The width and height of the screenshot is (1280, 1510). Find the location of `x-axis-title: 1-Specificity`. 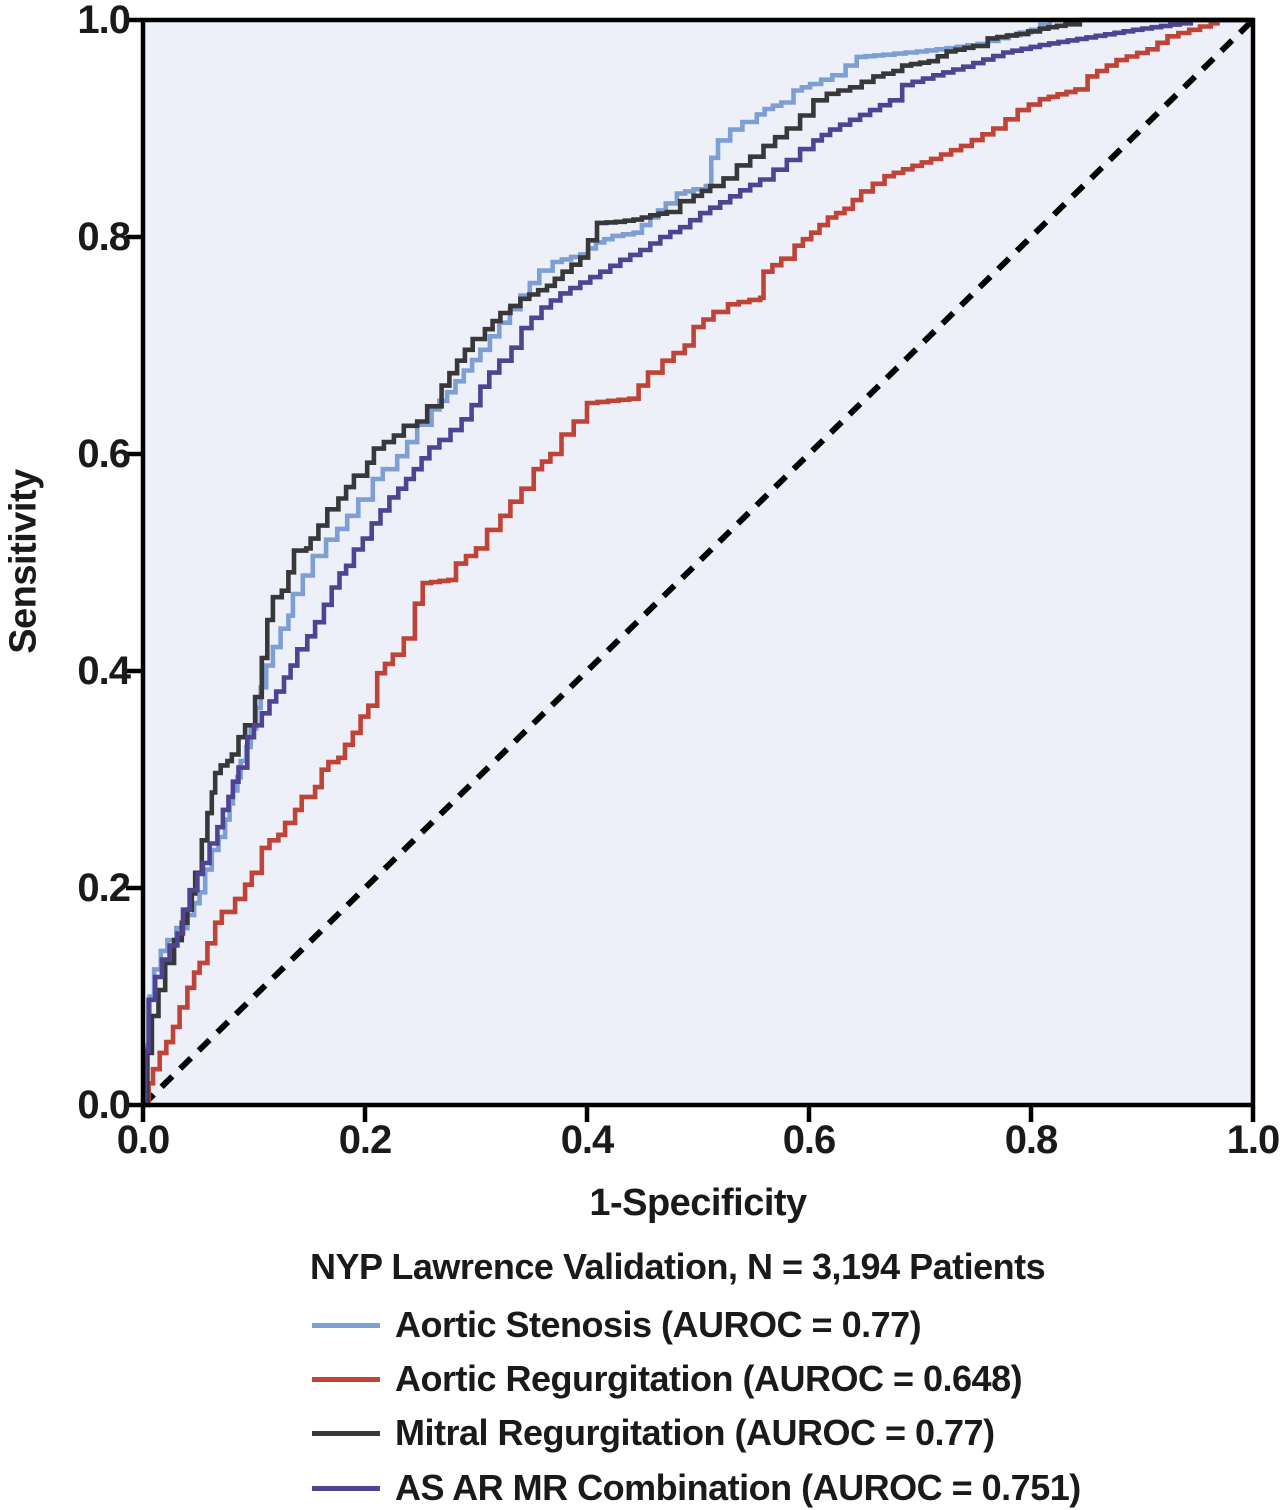

x-axis-title: 1-Specificity is located at coordinates (698, 1203).